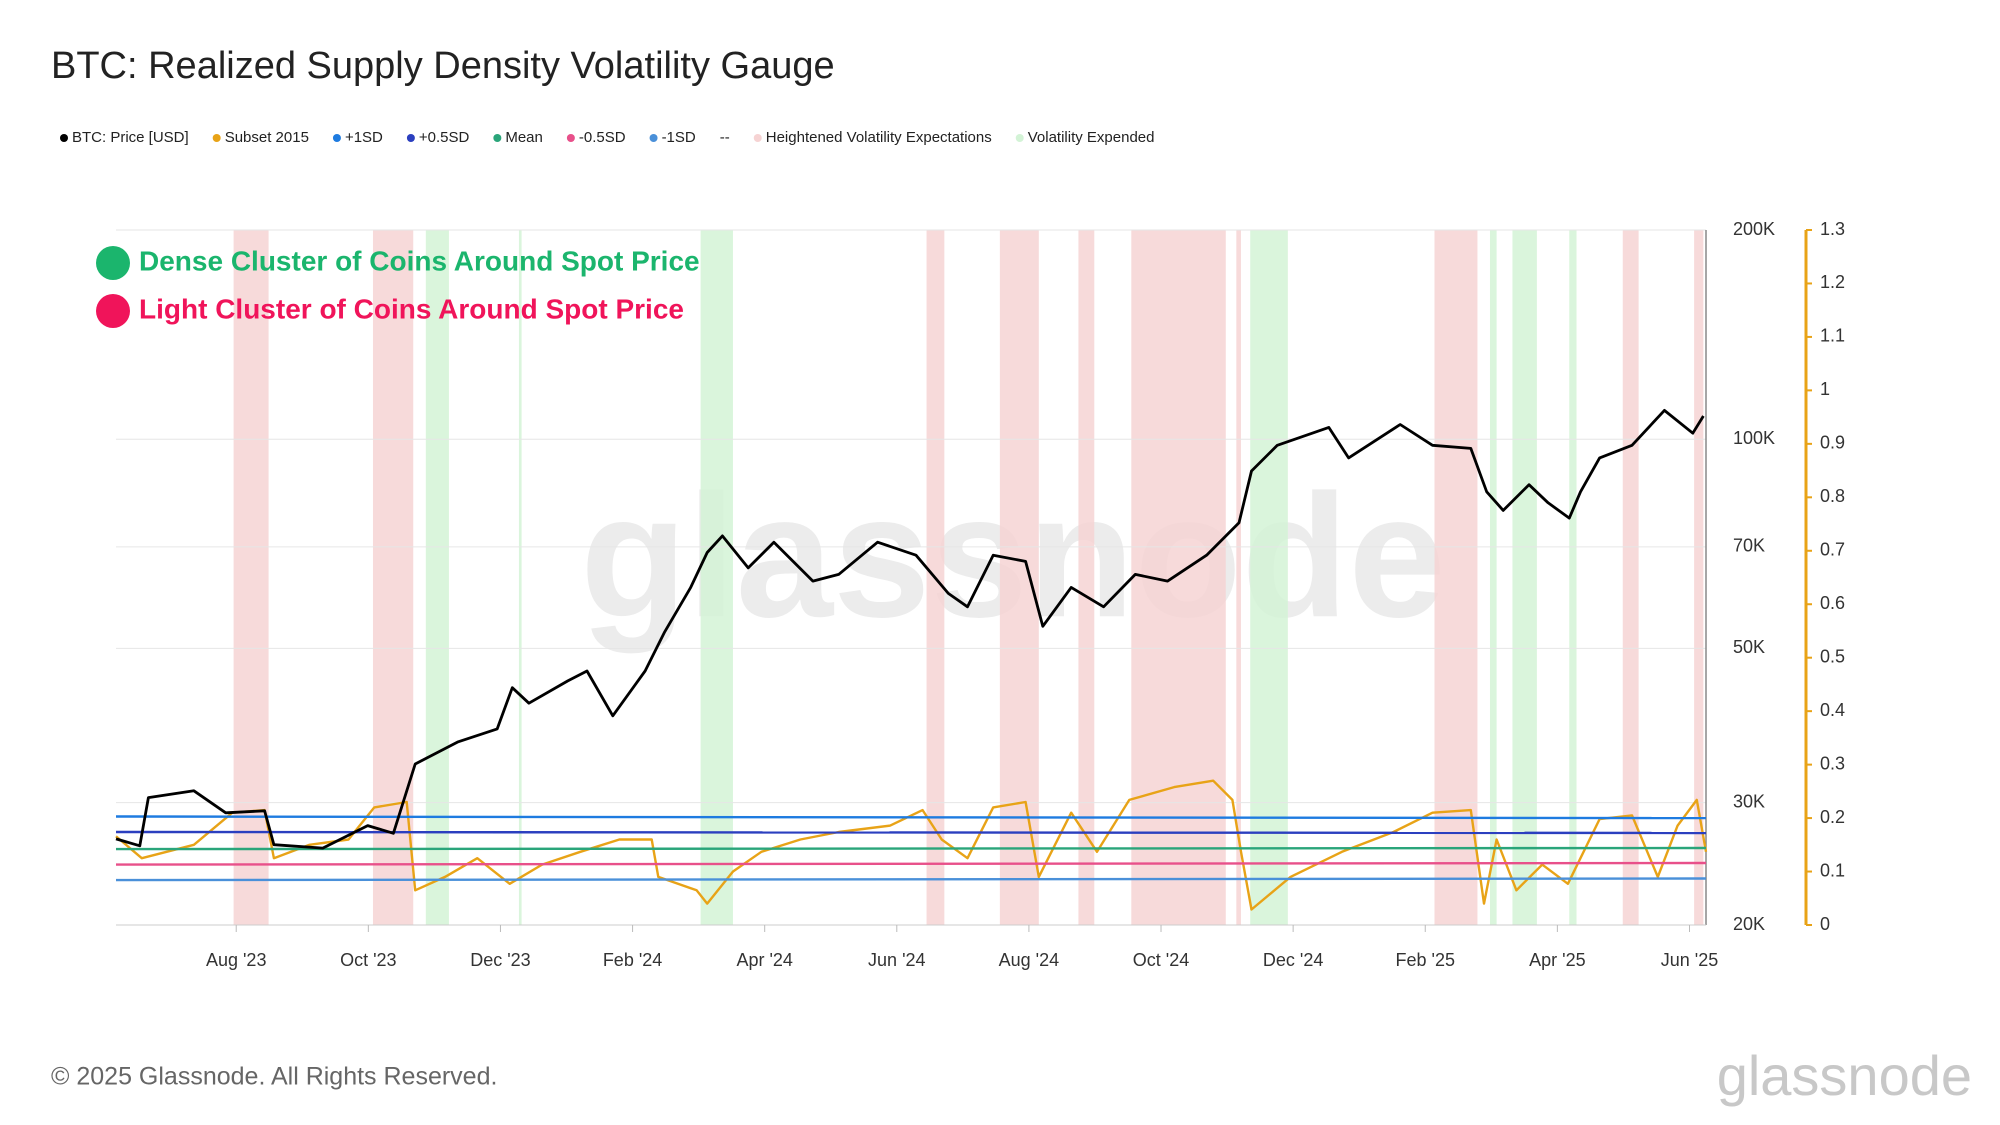  Describe the element at coordinates (1293, 960) in the screenshot. I see `x-tick-label: Dec '24` at that location.